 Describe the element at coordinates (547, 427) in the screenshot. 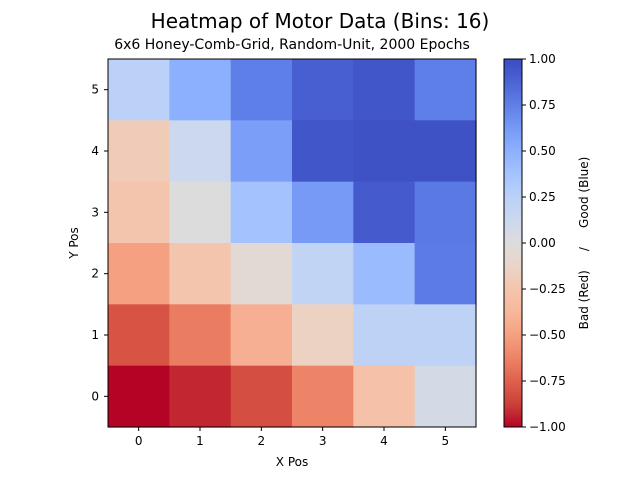

I see `colorbar-tick-label: −1.00` at that location.